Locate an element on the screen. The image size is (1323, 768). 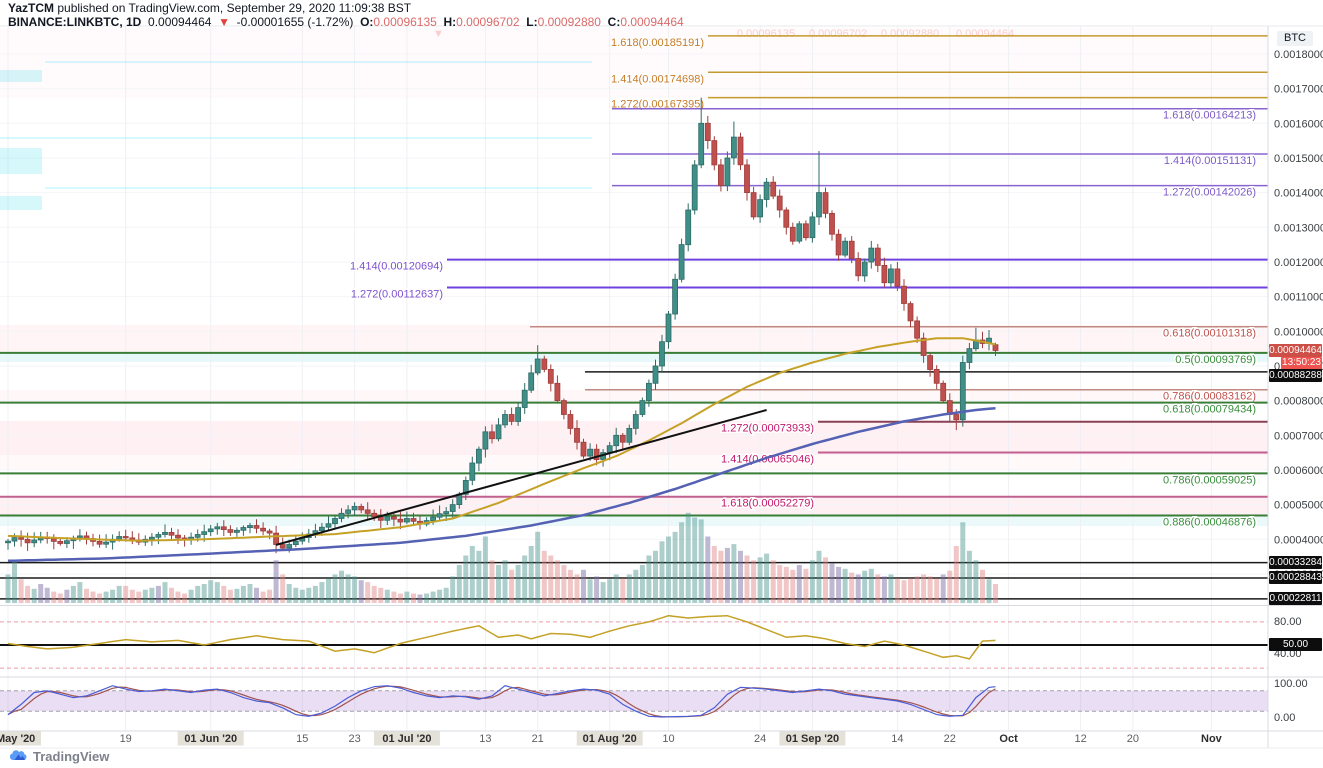
time-label: 23 is located at coordinates (354, 739).